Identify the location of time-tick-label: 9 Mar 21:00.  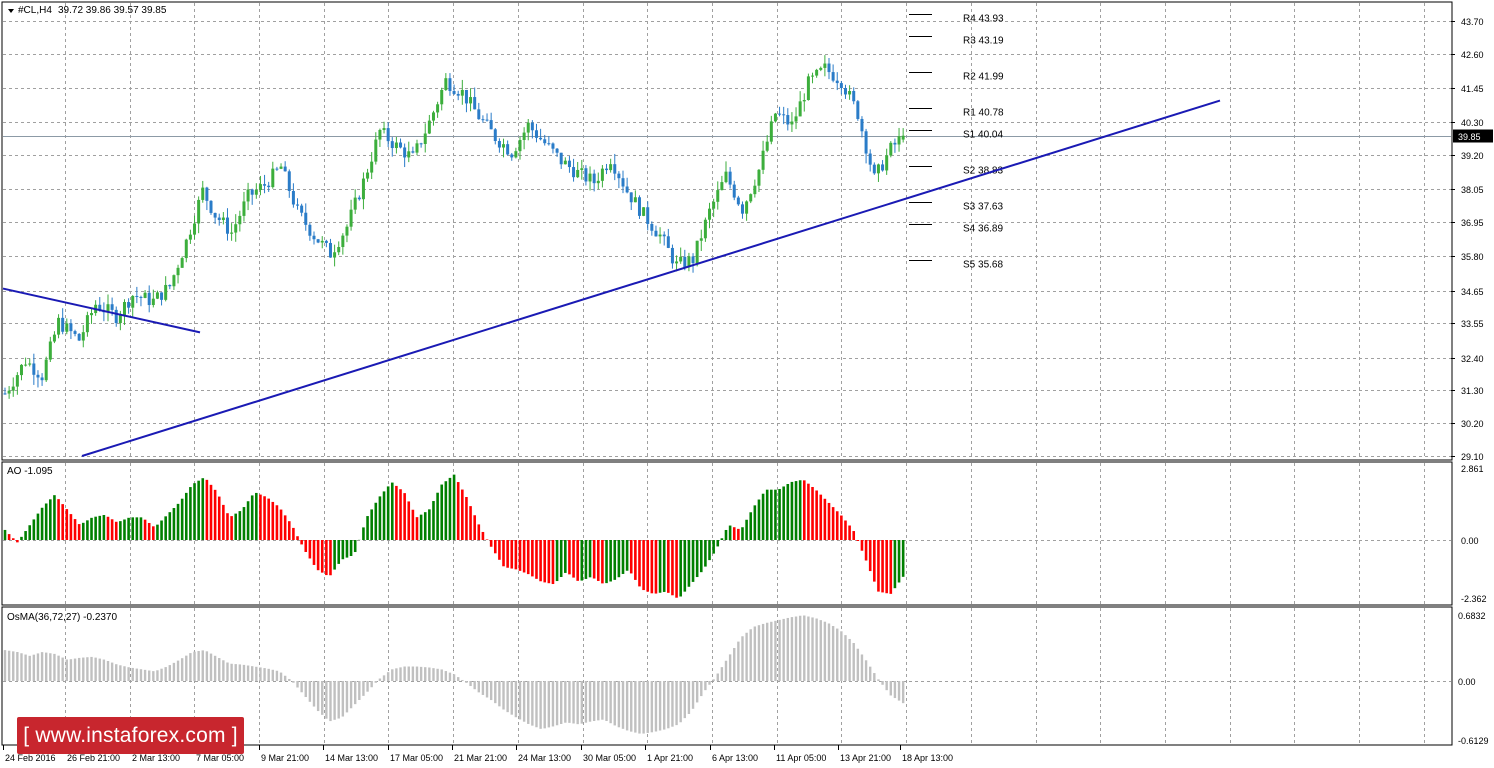
(285, 758).